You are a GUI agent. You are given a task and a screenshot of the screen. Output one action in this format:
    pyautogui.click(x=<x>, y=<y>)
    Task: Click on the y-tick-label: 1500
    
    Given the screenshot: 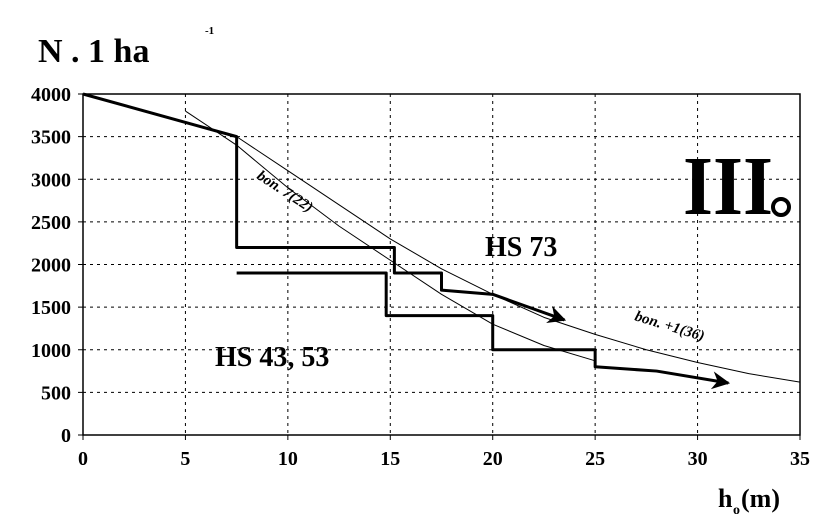 What is the action you would take?
    pyautogui.click(x=51, y=308)
    